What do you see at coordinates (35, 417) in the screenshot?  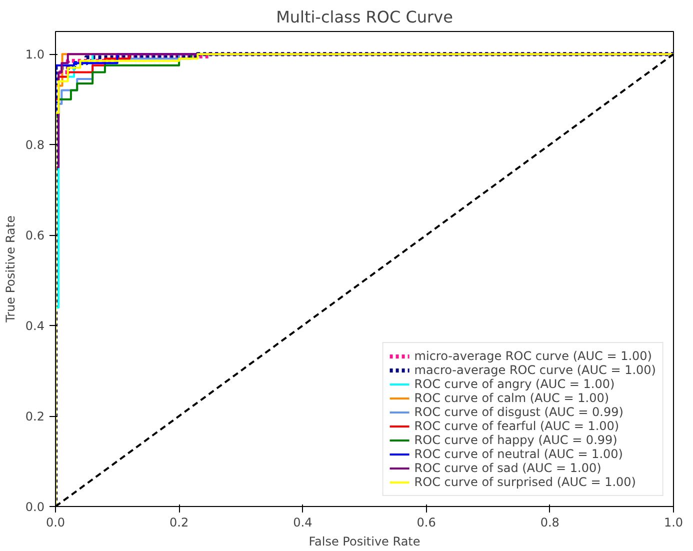 I see `y-tick-label: 0.2` at bounding box center [35, 417].